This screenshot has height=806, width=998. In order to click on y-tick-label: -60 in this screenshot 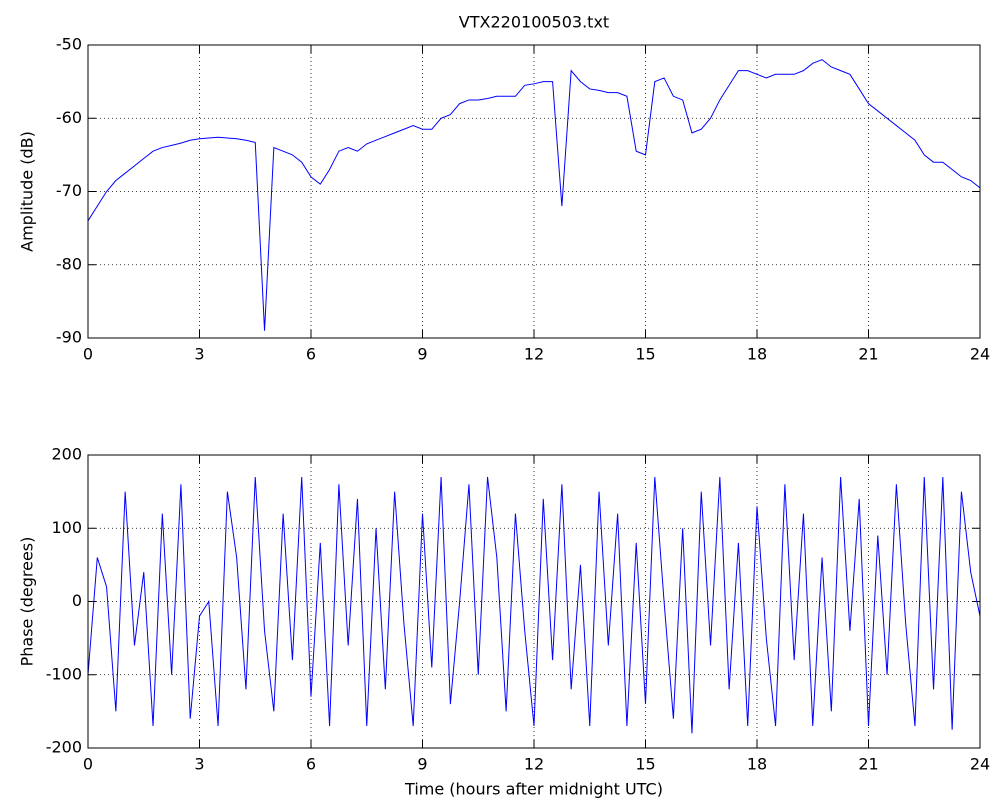, I will do `click(69, 117)`.